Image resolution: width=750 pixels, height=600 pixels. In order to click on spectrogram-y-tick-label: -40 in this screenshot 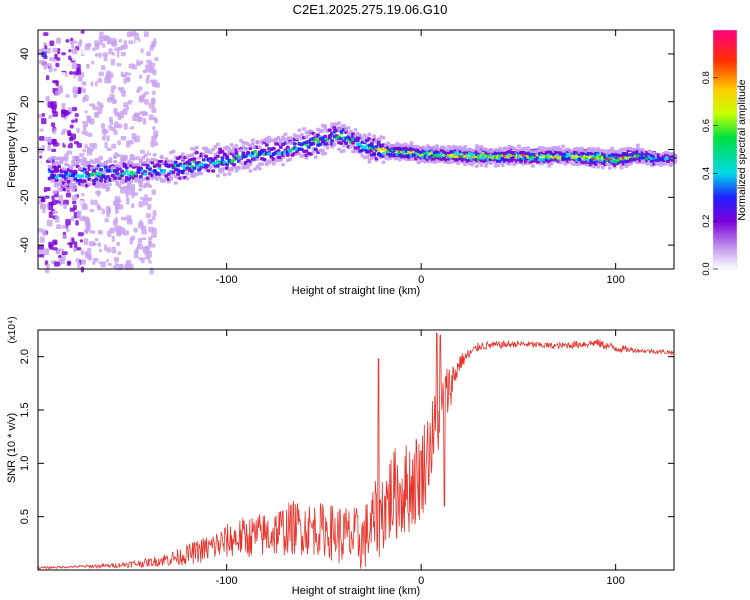, I will do `click(25, 245)`.